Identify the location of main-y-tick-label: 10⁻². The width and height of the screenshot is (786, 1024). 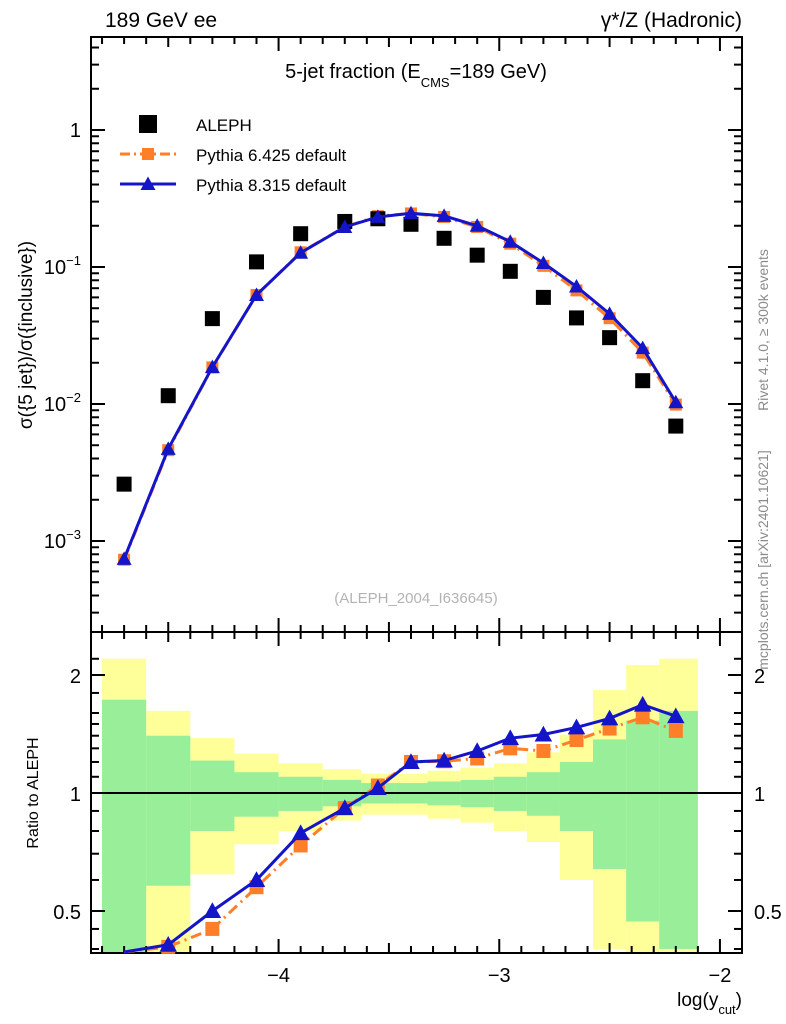
(62, 403).